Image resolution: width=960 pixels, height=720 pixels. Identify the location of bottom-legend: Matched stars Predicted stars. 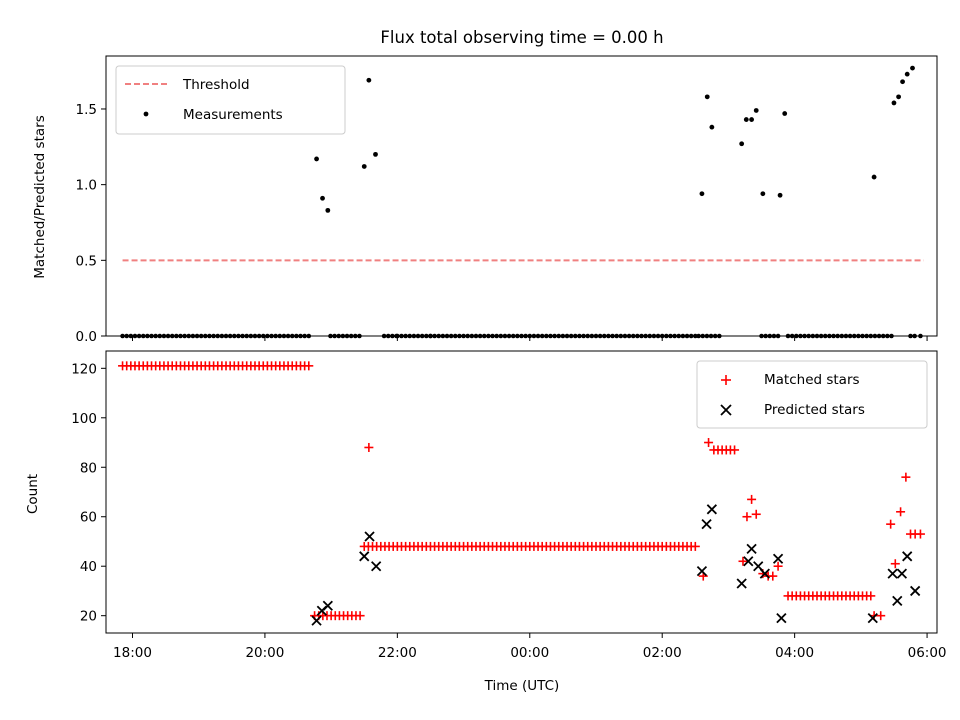
(812, 394).